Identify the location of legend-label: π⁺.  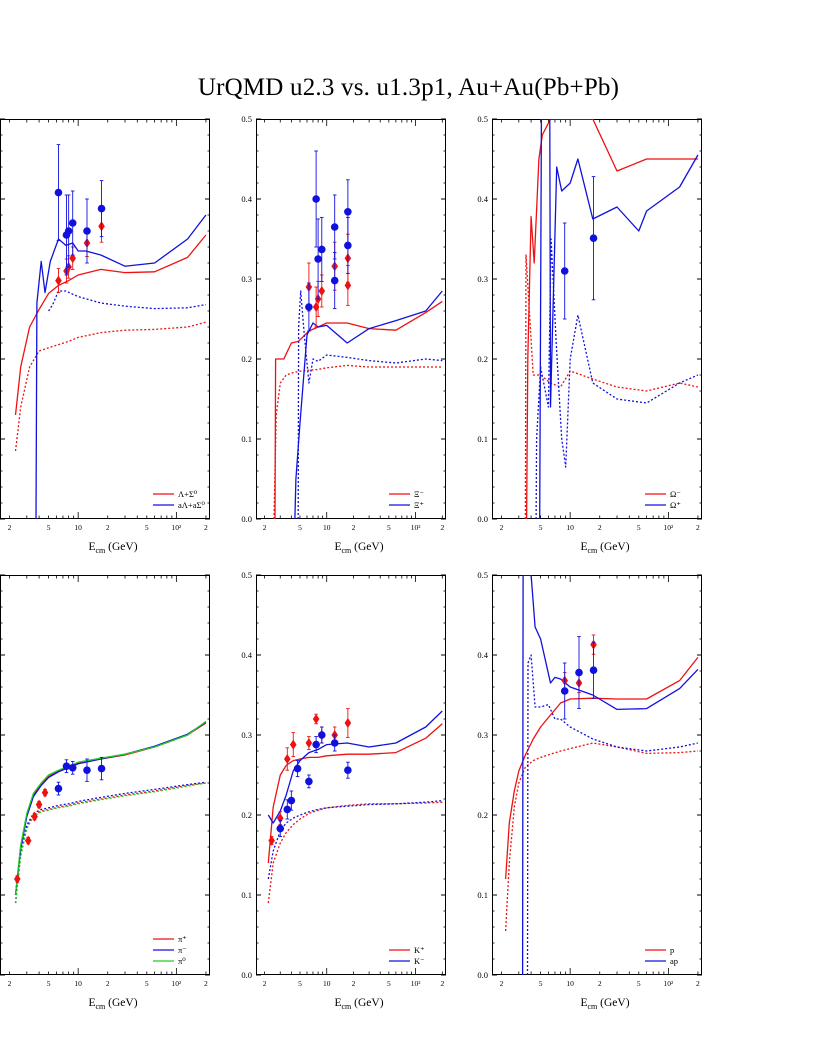
(182, 939).